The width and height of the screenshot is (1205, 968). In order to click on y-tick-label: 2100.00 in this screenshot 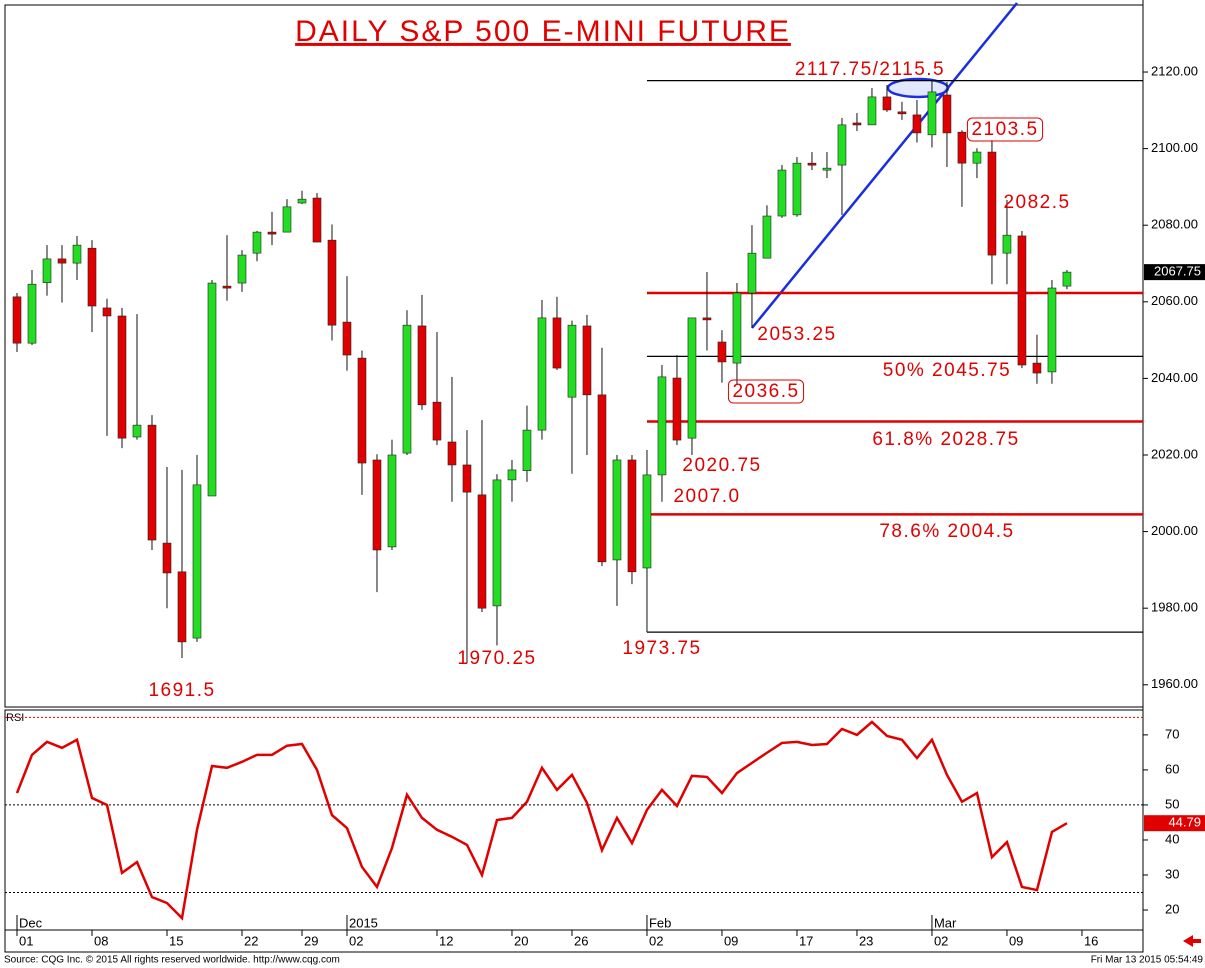, I will do `click(1174, 147)`.